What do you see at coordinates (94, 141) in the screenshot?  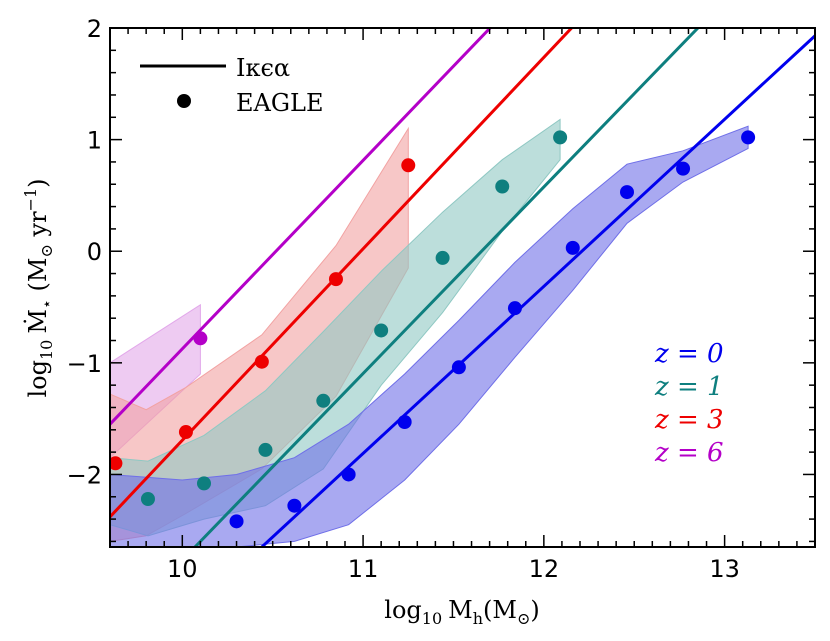 I see `y-tick-label: 1` at bounding box center [94, 141].